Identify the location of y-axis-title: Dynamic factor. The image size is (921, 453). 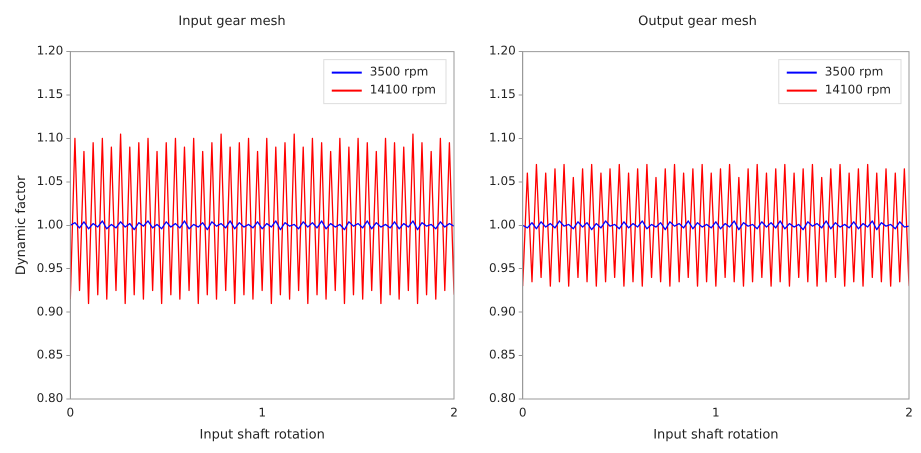
(22, 225).